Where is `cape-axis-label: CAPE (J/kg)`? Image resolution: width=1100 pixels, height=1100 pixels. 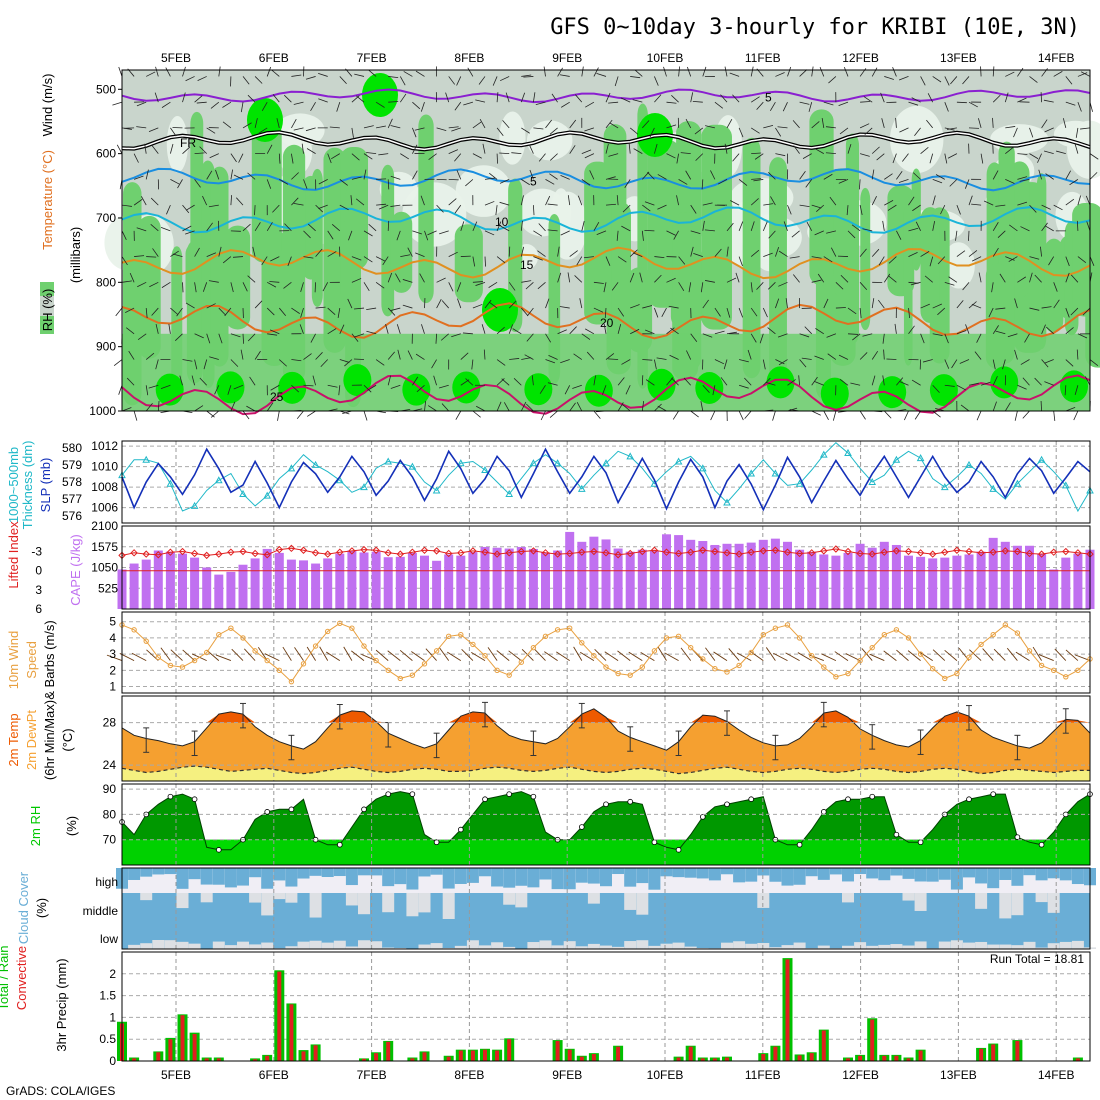
cape-axis-label: CAPE (J/kg) is located at coordinates (75, 570).